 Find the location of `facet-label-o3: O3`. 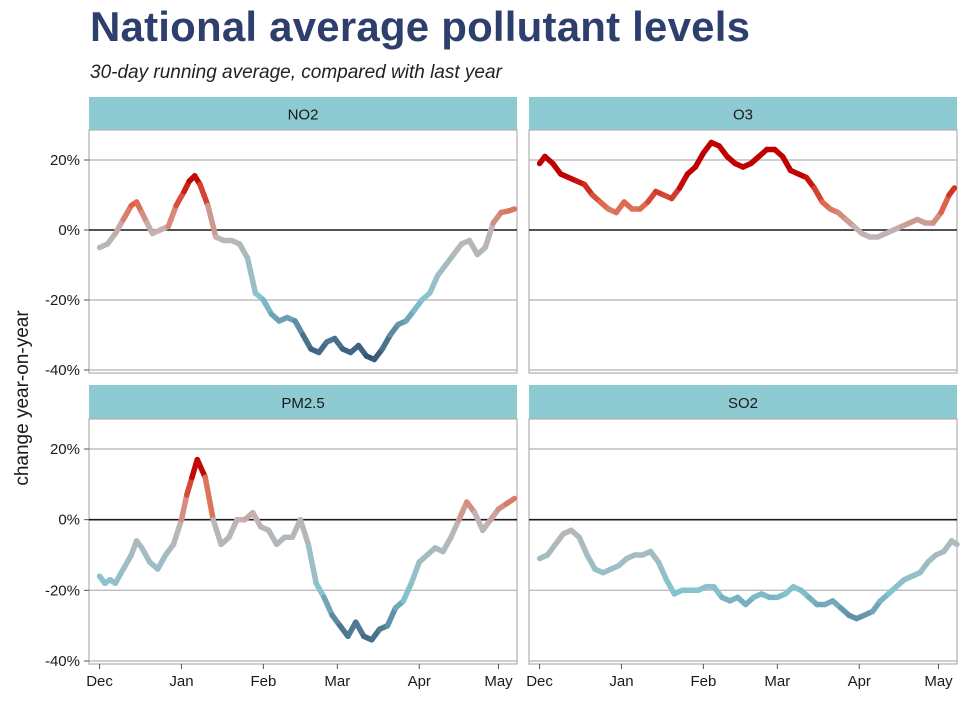

facet-label-o3: O3 is located at coordinates (743, 115).